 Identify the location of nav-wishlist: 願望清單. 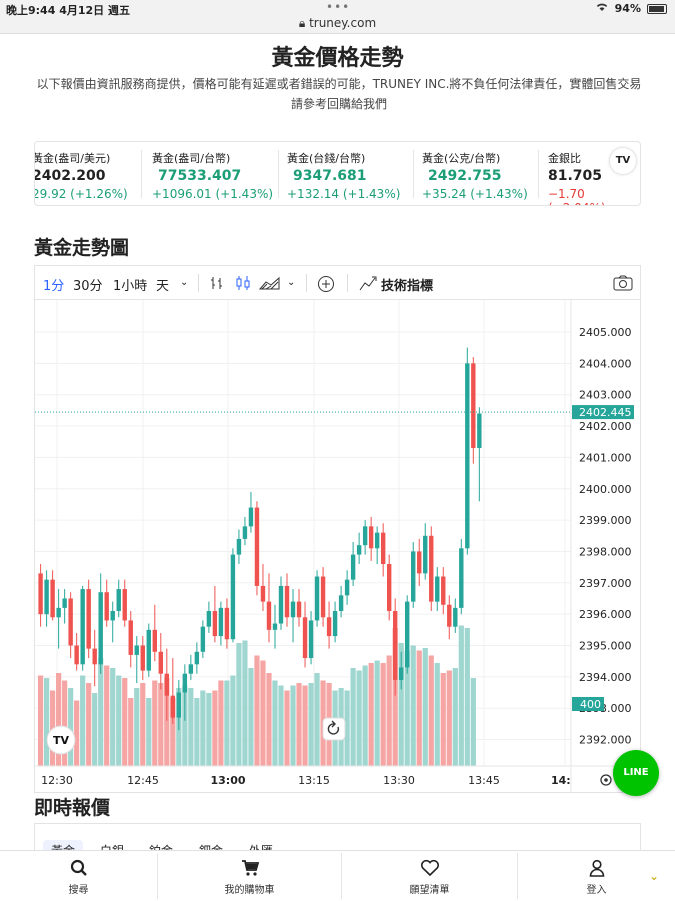
(429, 876).